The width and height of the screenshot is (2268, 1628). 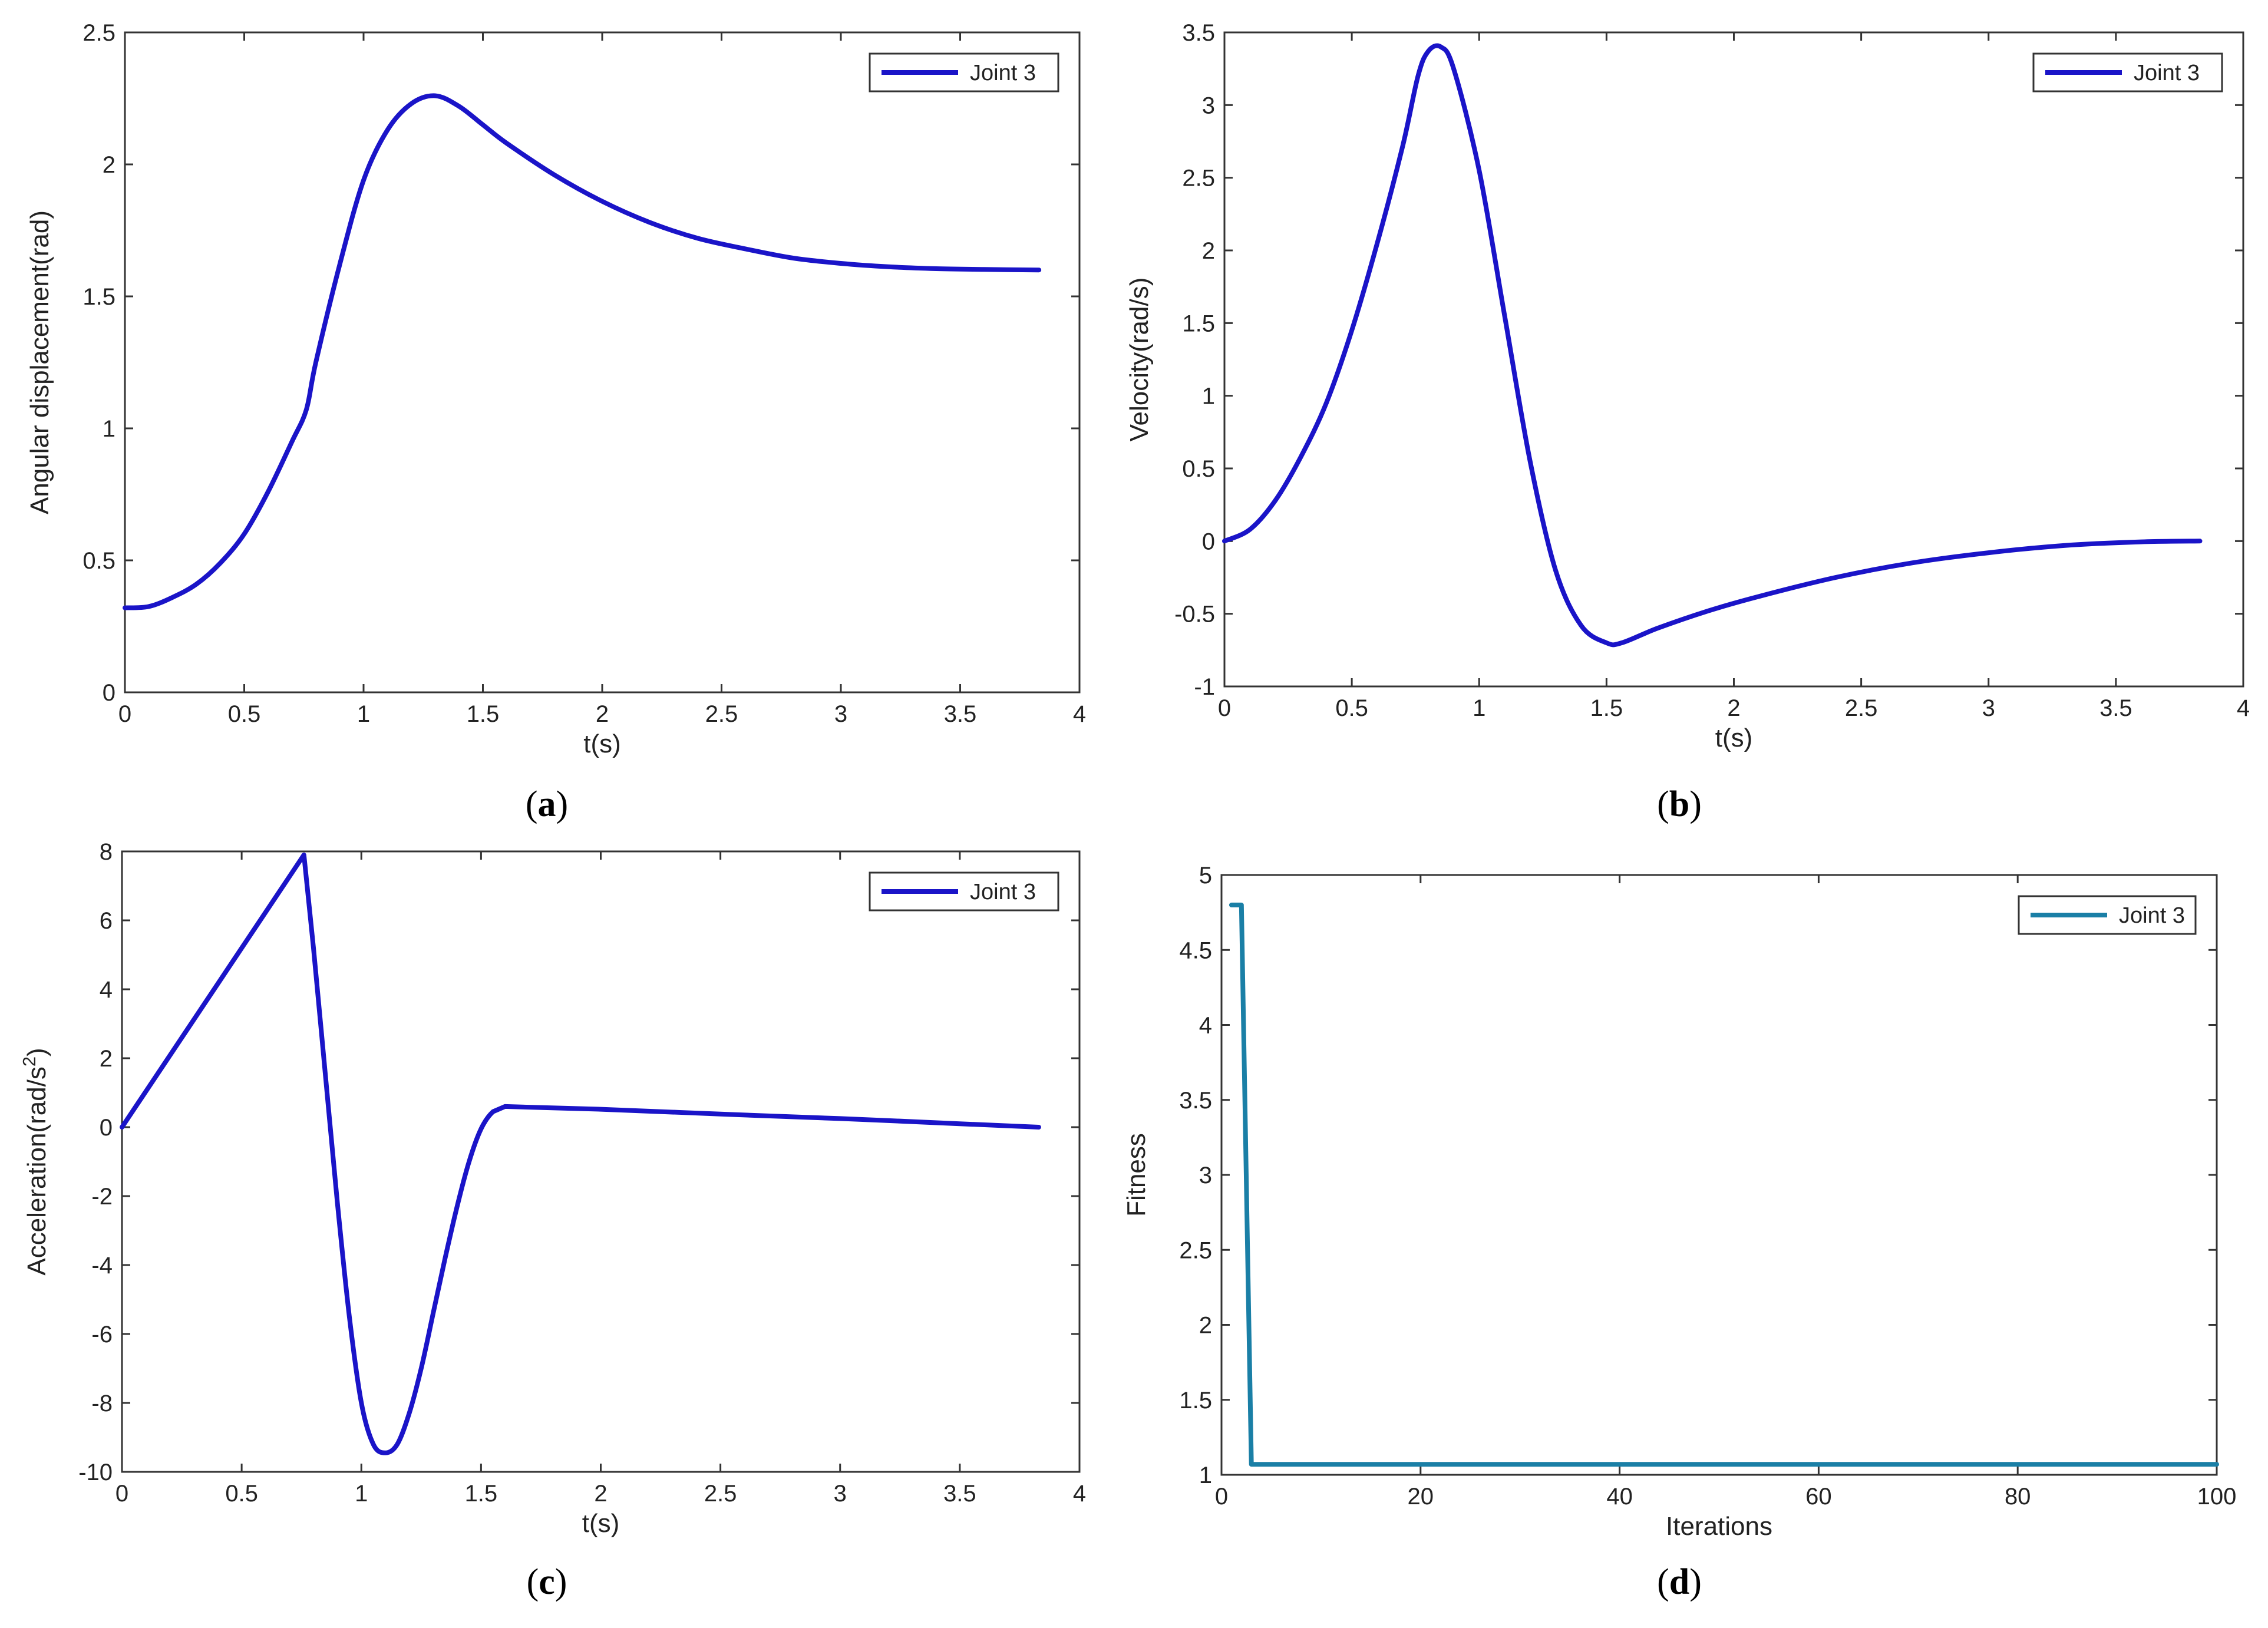 I want to click on y-tick-label: -4, so click(x=102, y=1266).